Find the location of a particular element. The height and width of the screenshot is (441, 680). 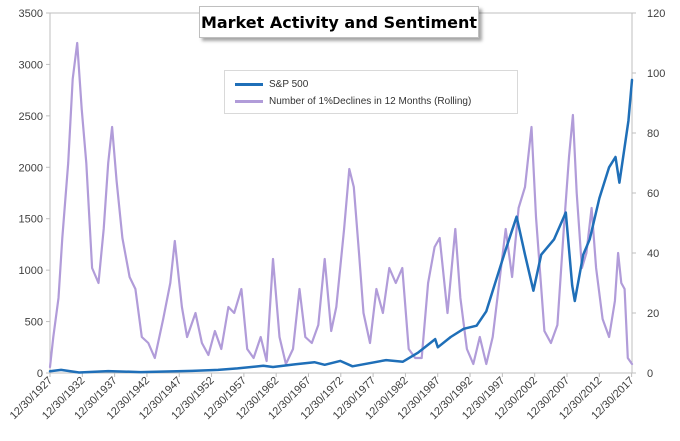

chart-title-box: Market Activity and Sentiment is located at coordinates (339, 22).